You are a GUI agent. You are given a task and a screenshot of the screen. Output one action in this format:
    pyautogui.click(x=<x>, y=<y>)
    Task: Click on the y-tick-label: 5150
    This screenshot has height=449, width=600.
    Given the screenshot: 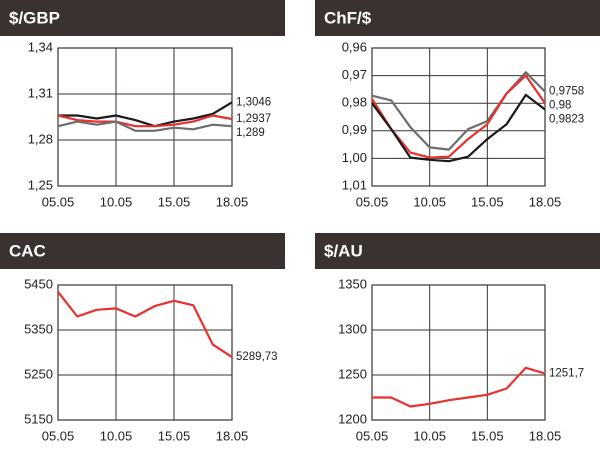 What is the action you would take?
    pyautogui.click(x=38, y=418)
    